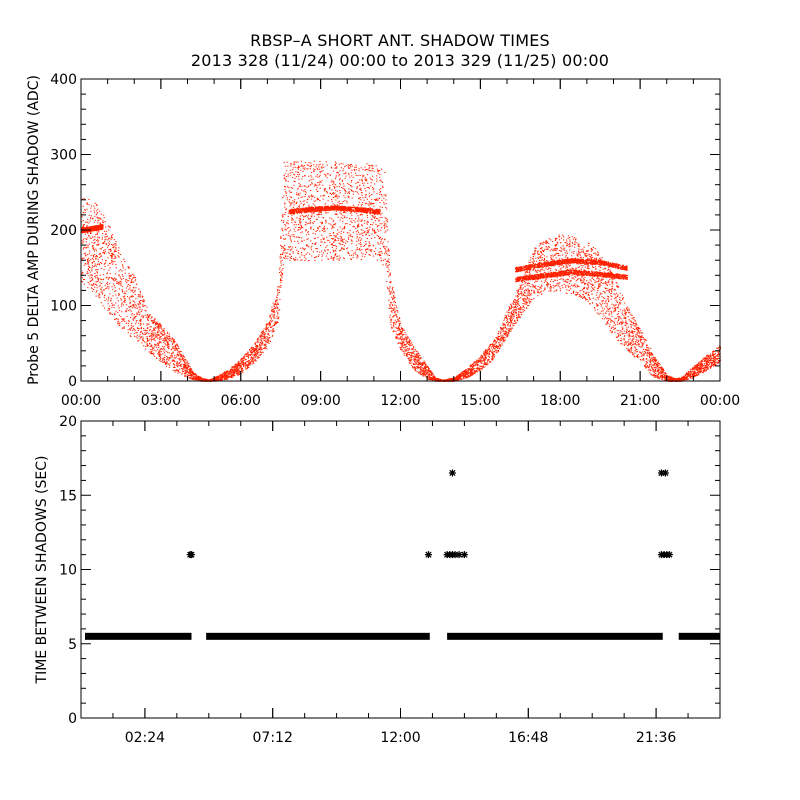  I want to click on top-plot-x-tick-label: 03:00, so click(161, 401).